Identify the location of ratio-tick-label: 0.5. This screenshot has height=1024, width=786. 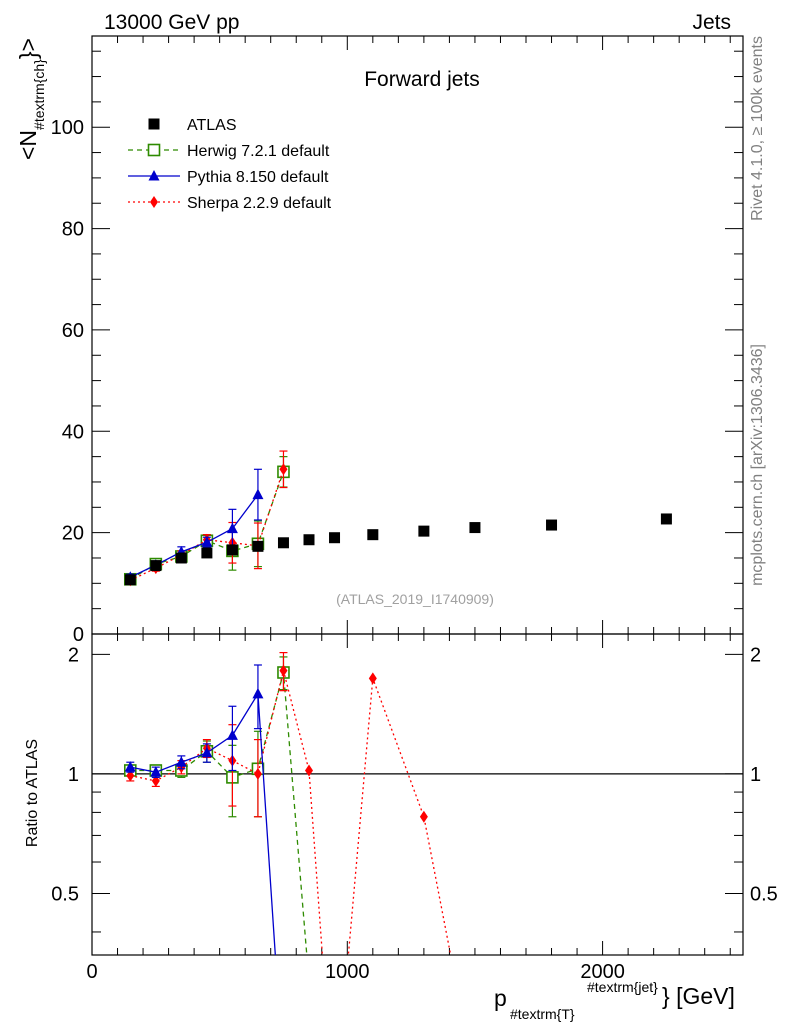
(65, 894).